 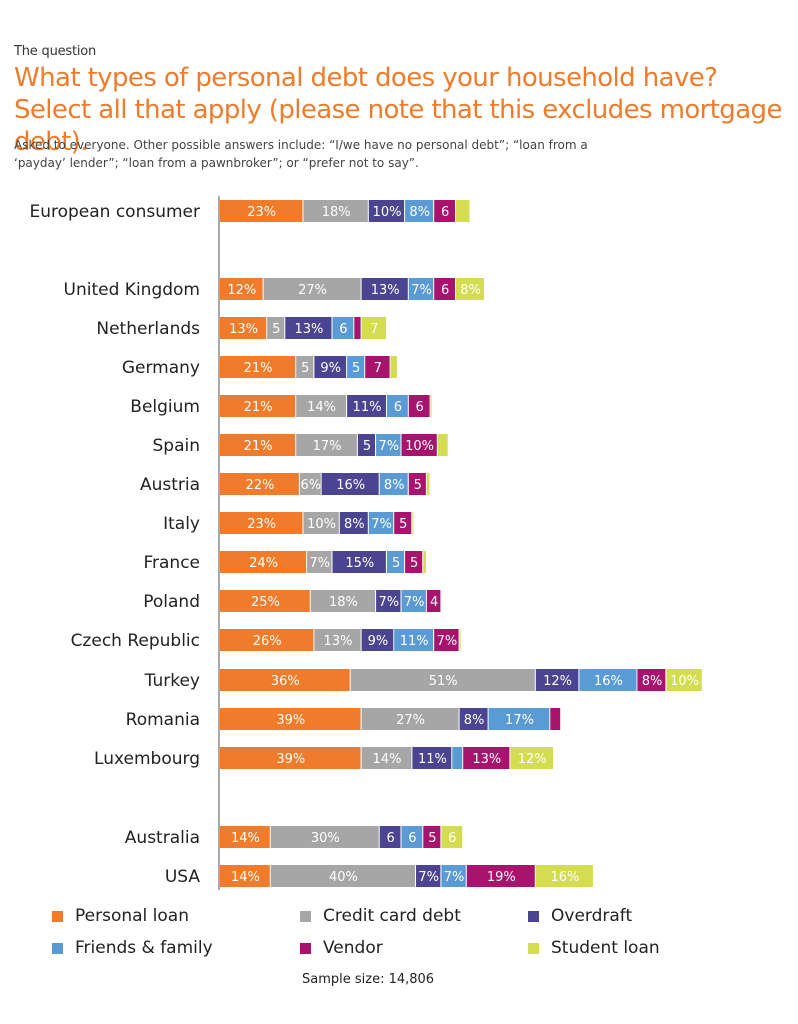 What do you see at coordinates (428, 877) in the screenshot?
I see `bar-label-usa-overdraft: 7%` at bounding box center [428, 877].